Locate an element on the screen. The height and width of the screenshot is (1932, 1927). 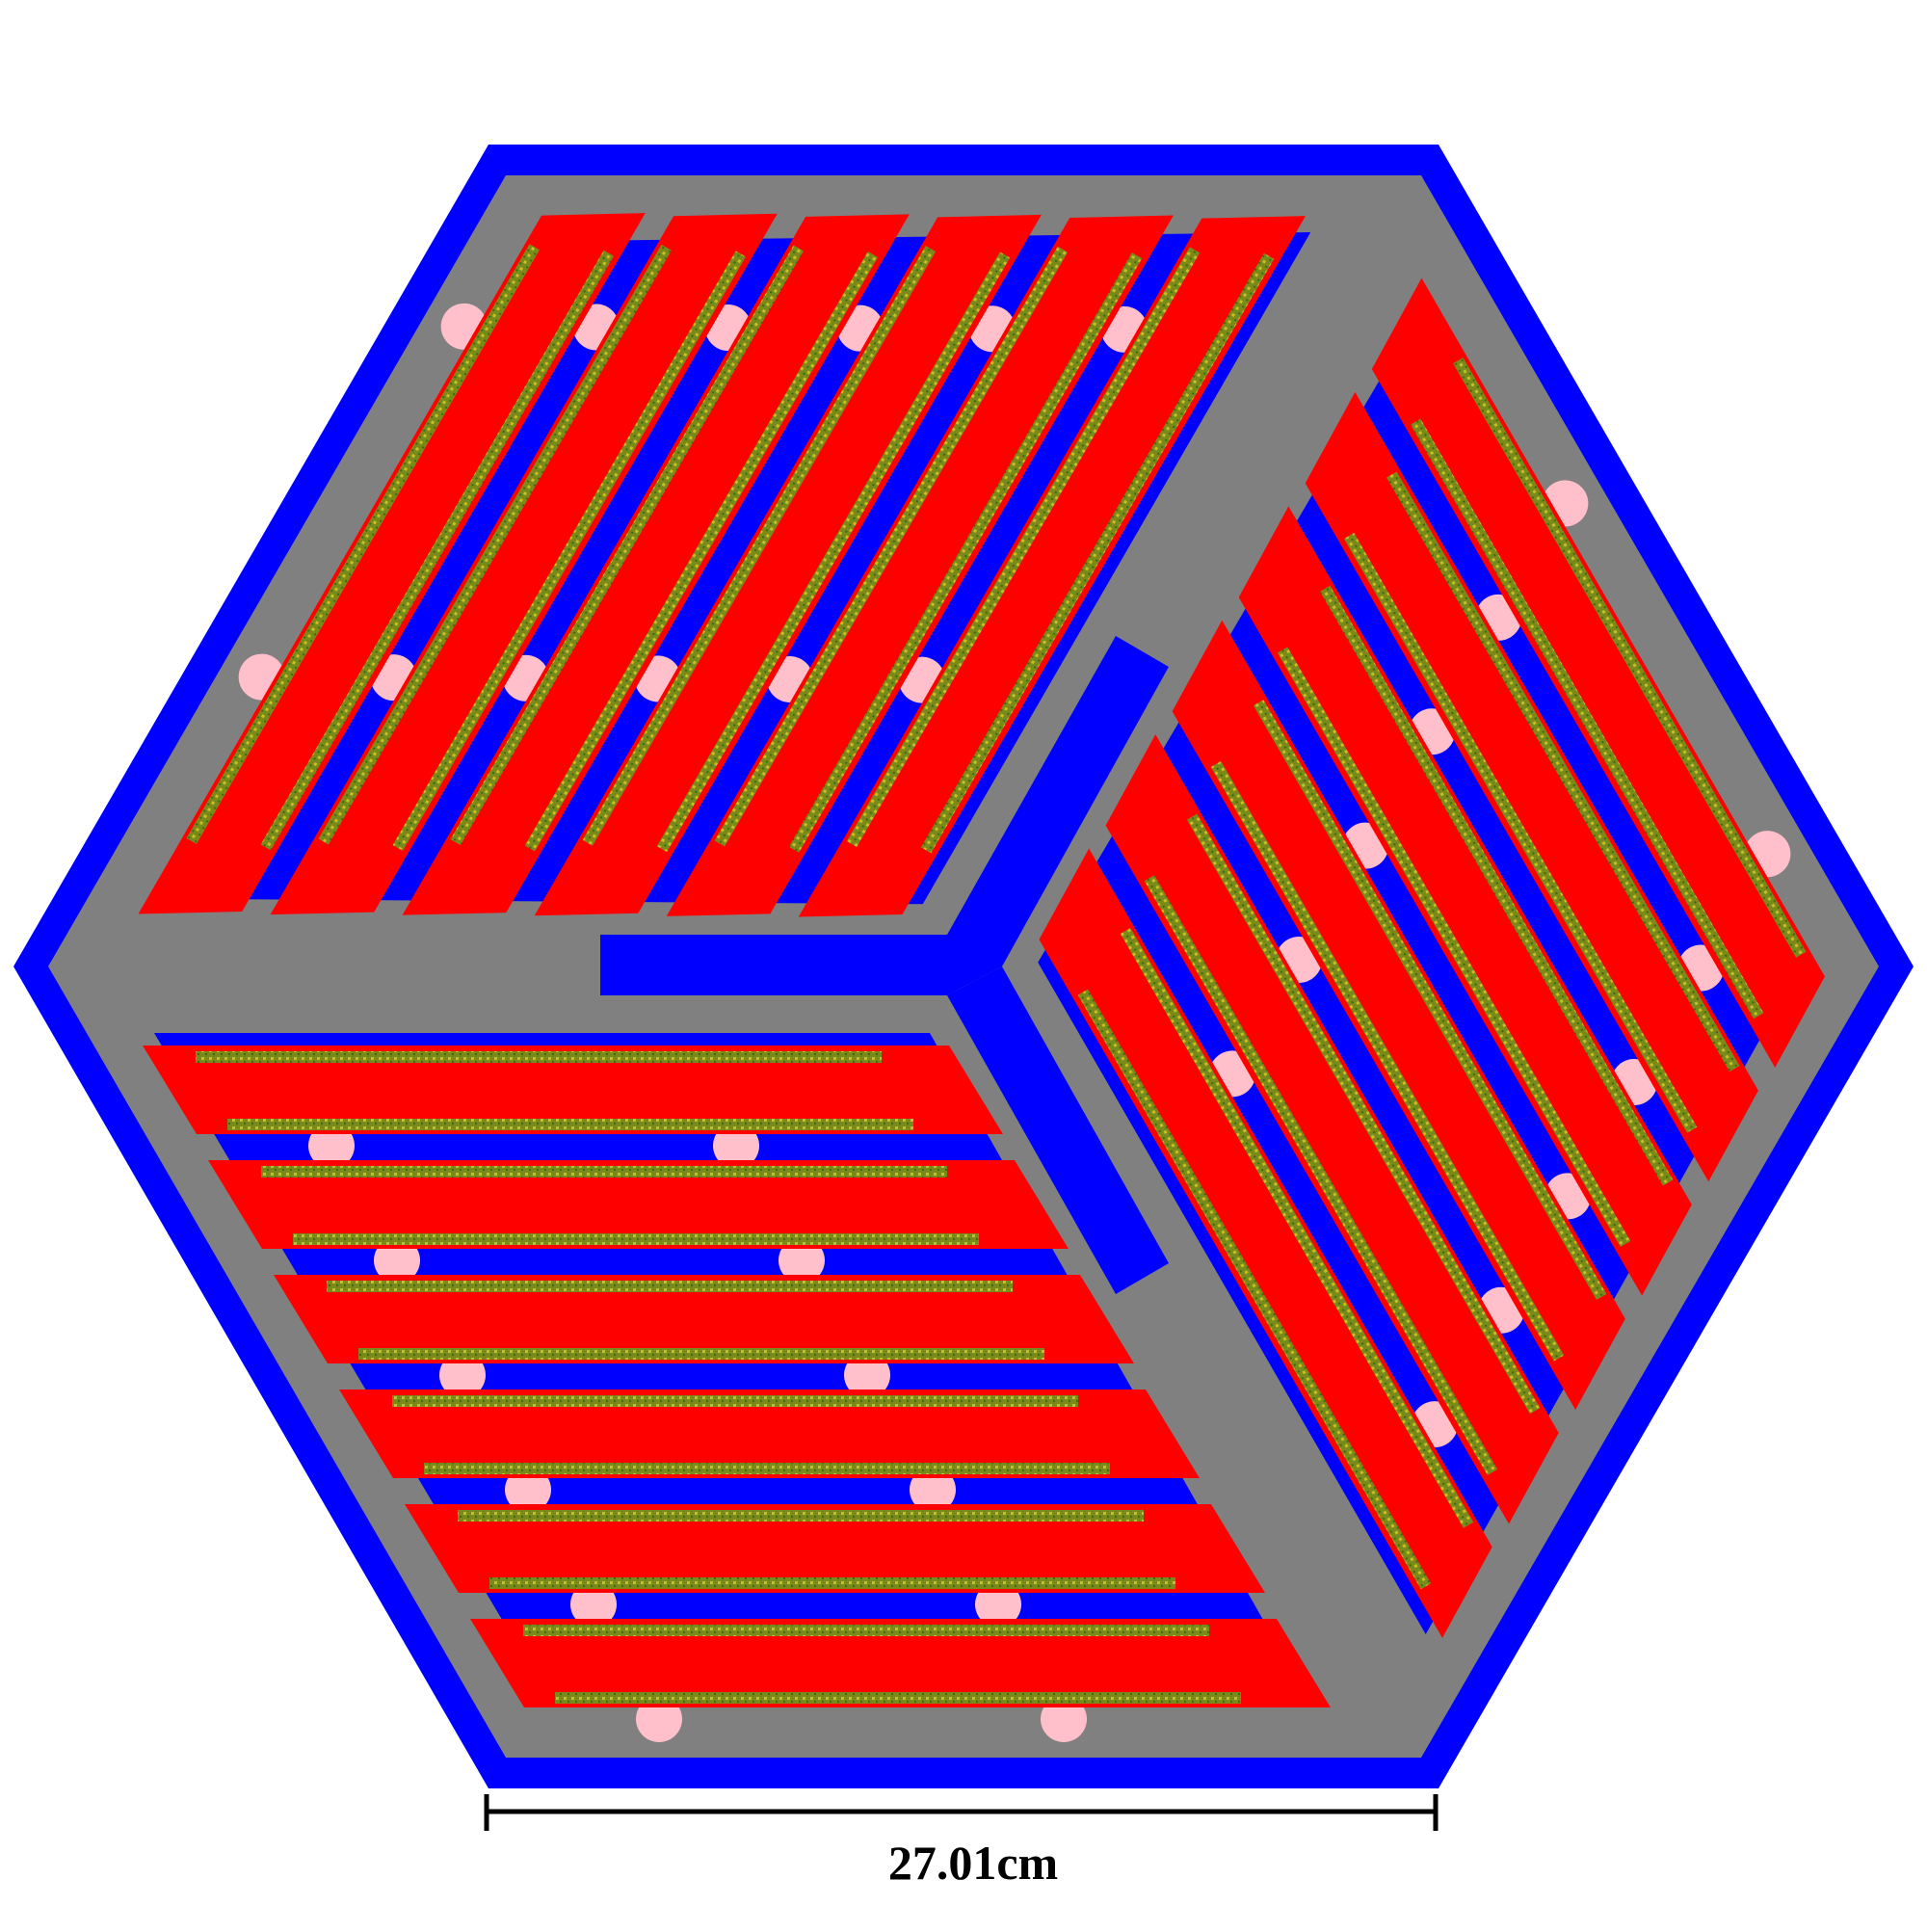
scale-bar: 27.01cm is located at coordinates (961, 1842).